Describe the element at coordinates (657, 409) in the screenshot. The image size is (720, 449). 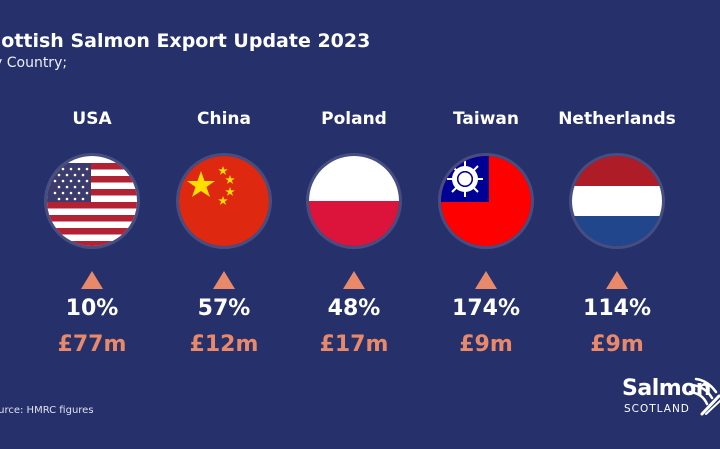
I see `logo-subtitle: SCOTLAND` at that location.